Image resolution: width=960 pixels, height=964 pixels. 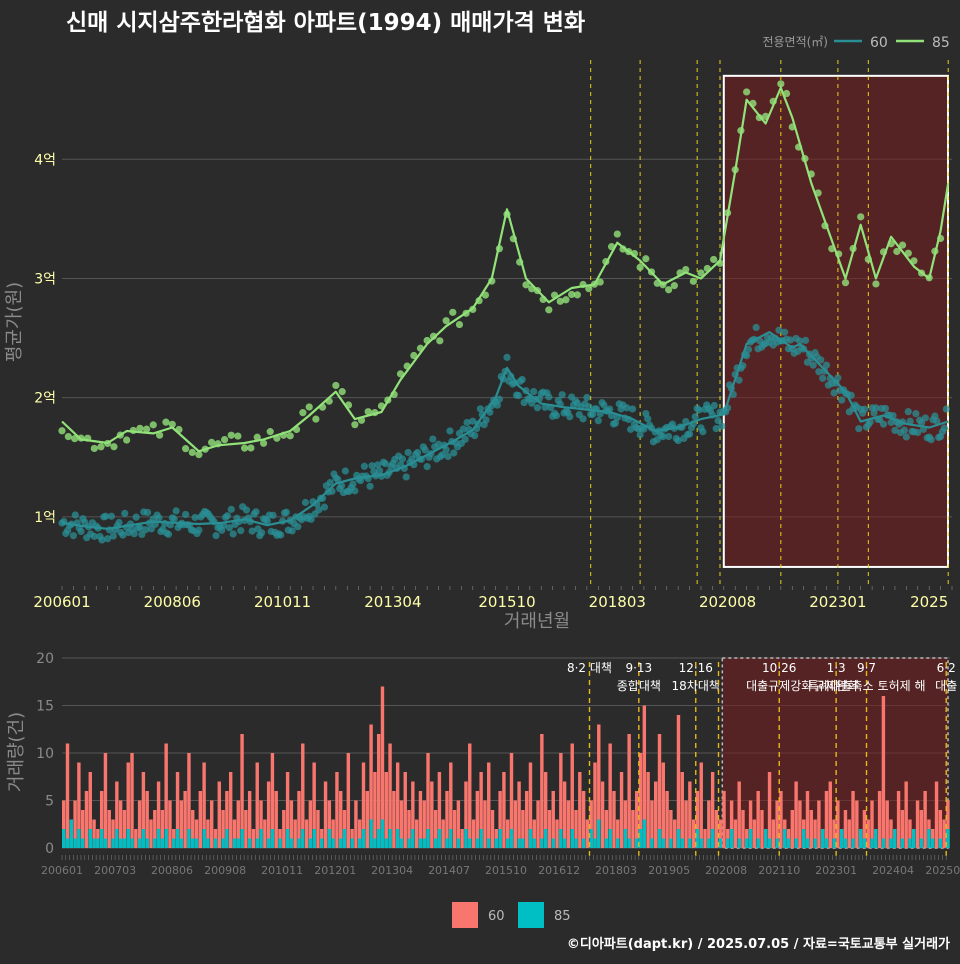 I want to click on bottom-xtick-label: 200601, so click(x=62, y=870).